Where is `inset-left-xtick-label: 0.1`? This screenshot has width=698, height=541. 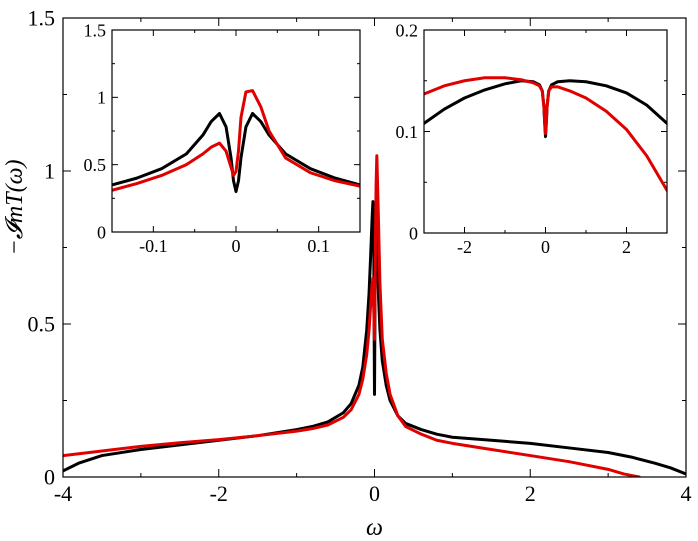
inset-left-xtick-label: 0.1 is located at coordinates (318, 246).